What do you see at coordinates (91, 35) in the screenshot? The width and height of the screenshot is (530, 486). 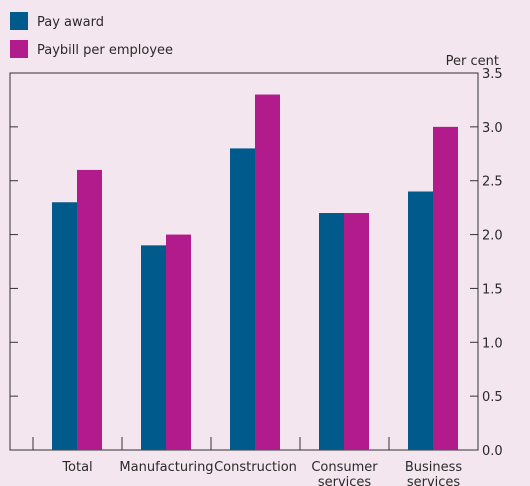 I see `legend: Pay award Paybill per employee` at bounding box center [91, 35].